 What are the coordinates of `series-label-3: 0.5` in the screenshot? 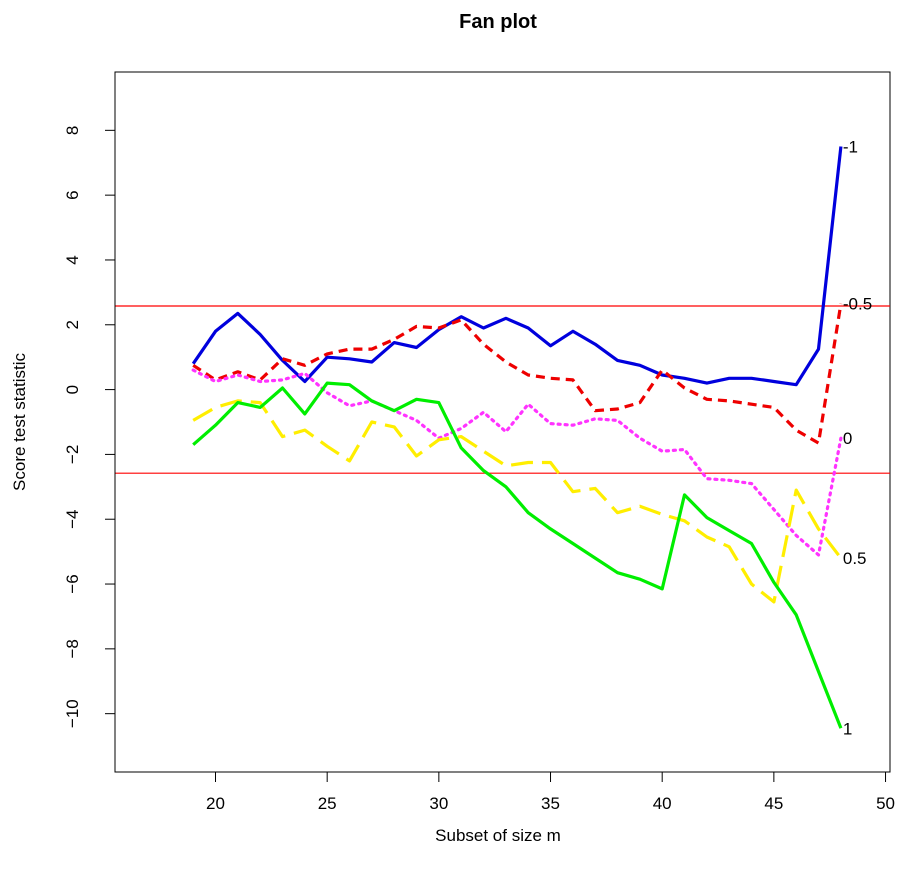 It's located at (855, 558).